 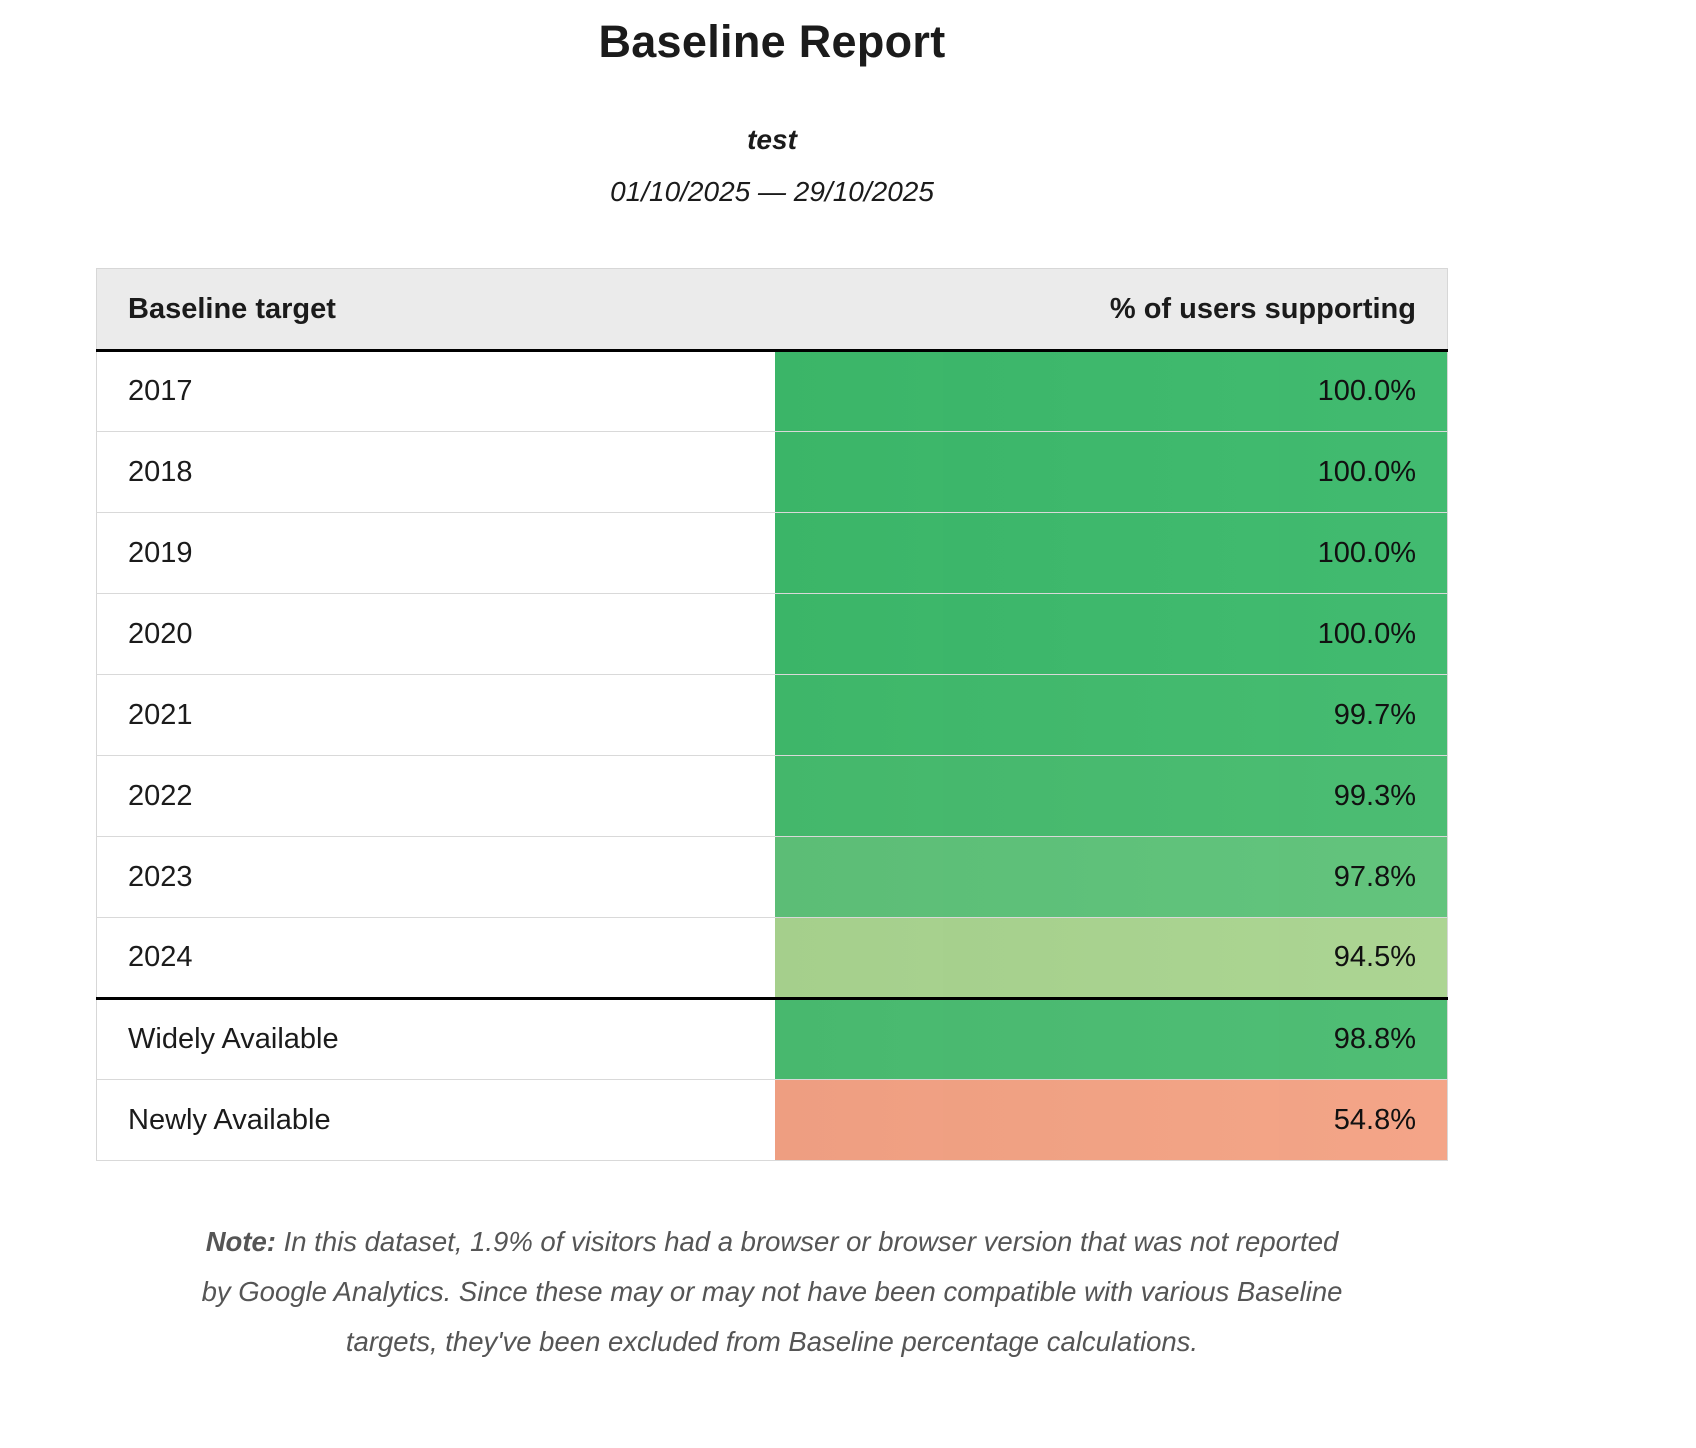 I want to click on table-row: 2021 99.7%, so click(x=772, y=715).